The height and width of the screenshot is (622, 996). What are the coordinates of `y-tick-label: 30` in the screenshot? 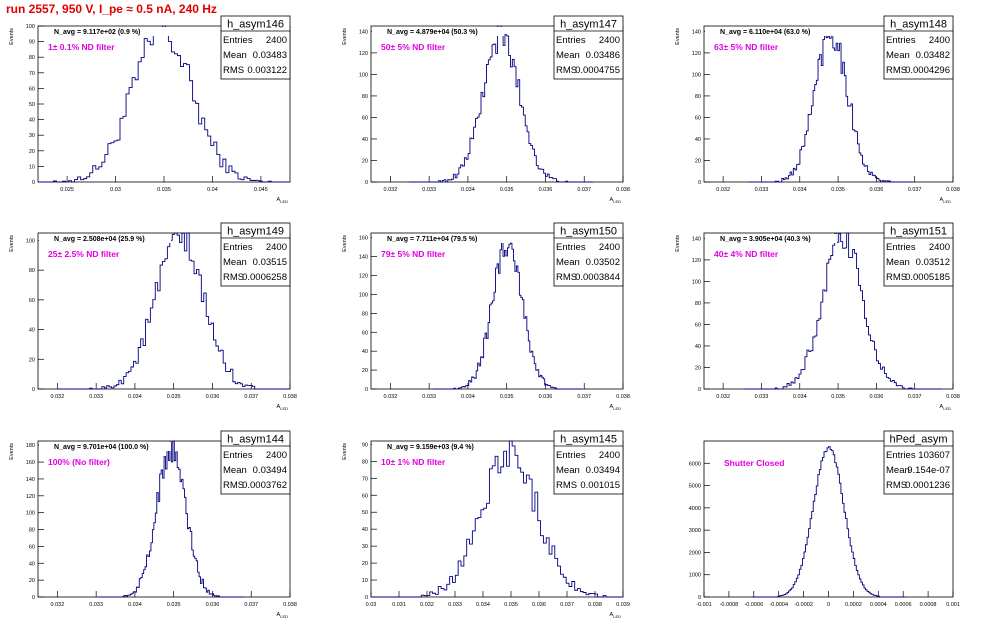 It's located at (365, 547).